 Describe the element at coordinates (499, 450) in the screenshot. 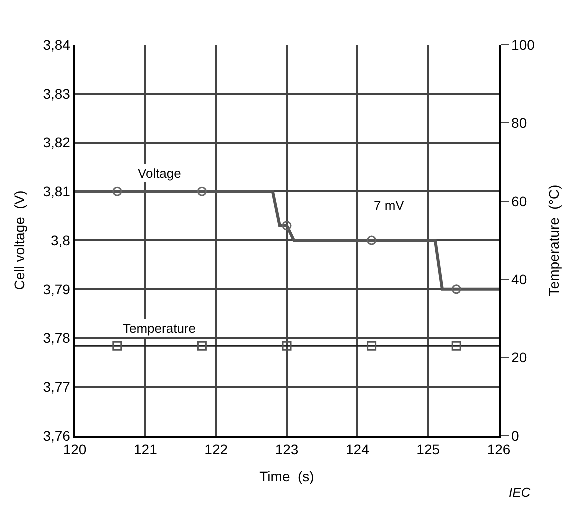

I see `x-tick-label: 126` at that location.